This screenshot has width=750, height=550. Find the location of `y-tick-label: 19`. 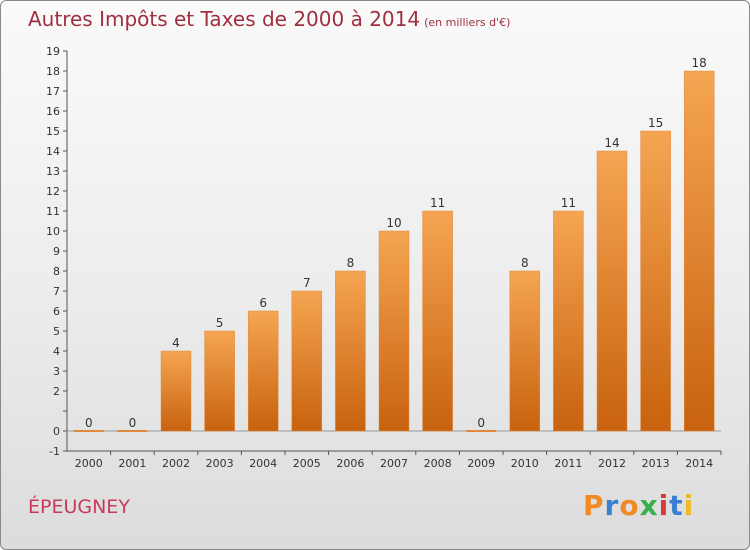

y-tick-label: 19 is located at coordinates (53, 51).